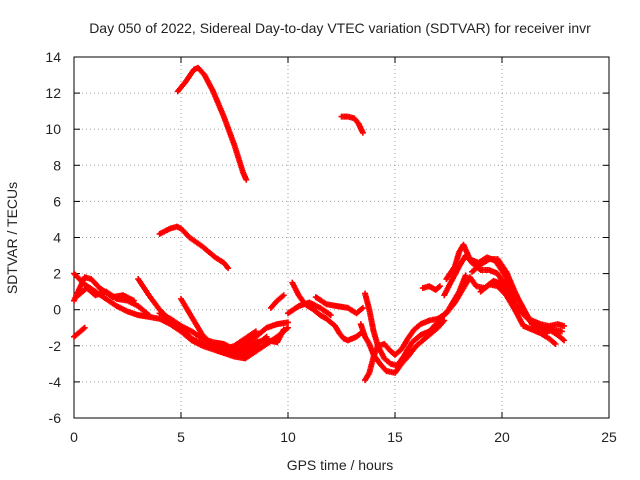 Image resolution: width=640 pixels, height=480 pixels. I want to click on x-tick-label: 15, so click(395, 437).